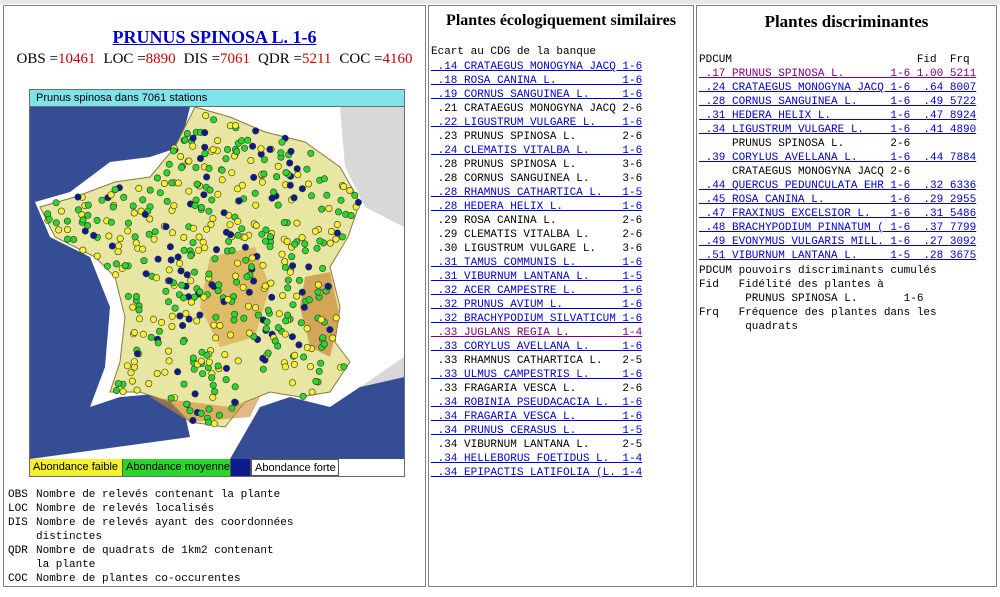 This screenshot has height=597, width=1000. What do you see at coordinates (537, 305) in the screenshot?
I see `similar-item: .32 PRUNUS AVIUM L. 1-6` at bounding box center [537, 305].